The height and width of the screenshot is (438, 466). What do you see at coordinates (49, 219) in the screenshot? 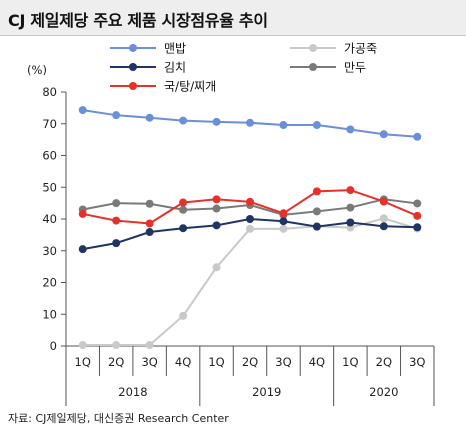
I see `y-tick-label: 40` at bounding box center [49, 219].